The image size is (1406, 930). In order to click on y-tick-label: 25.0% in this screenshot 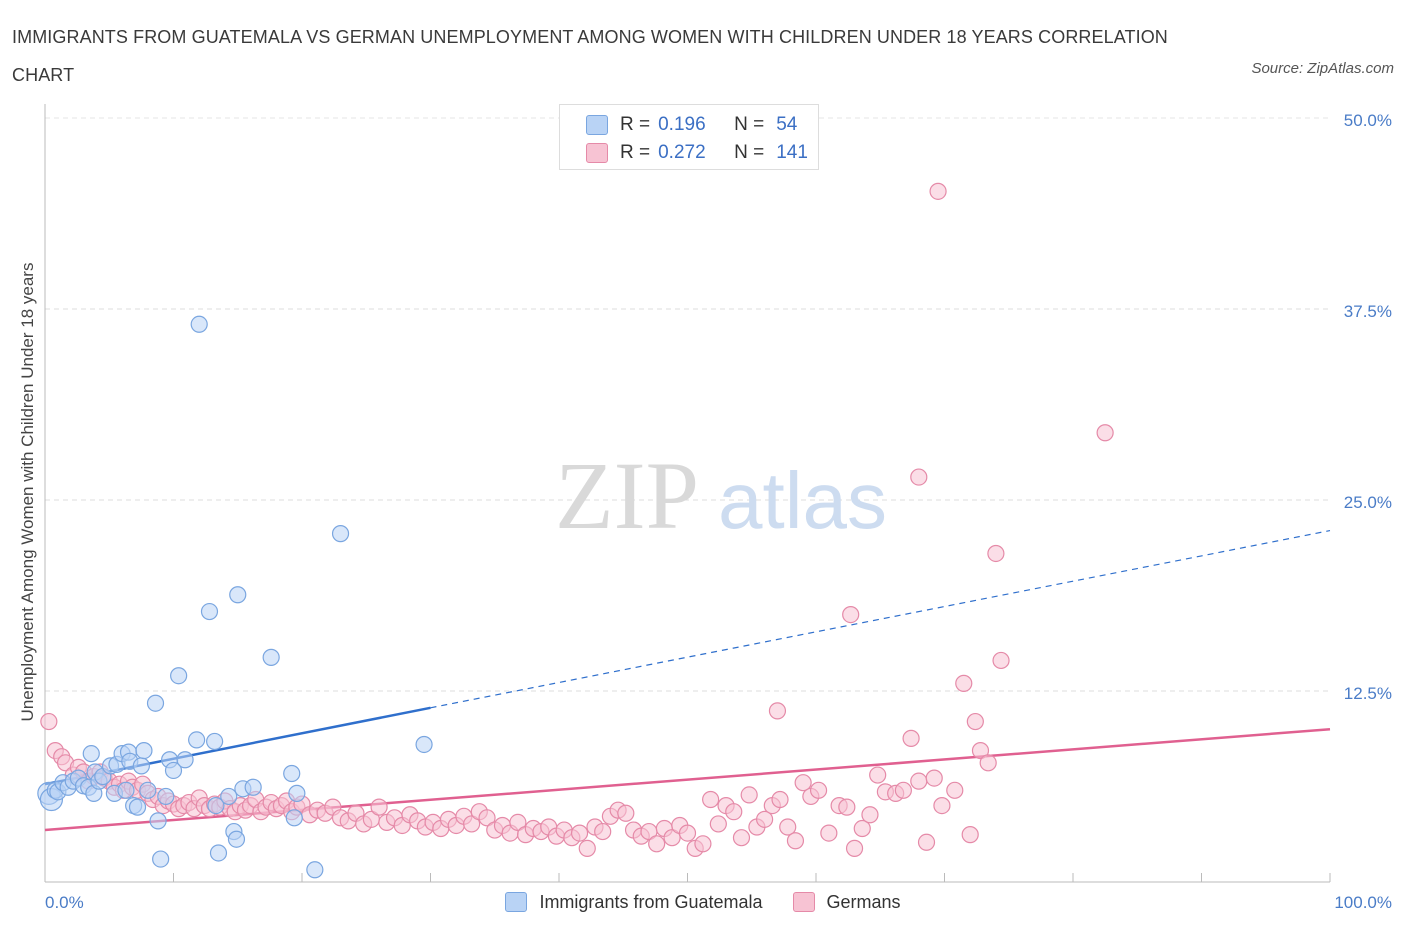, I will do `click(1368, 502)`.